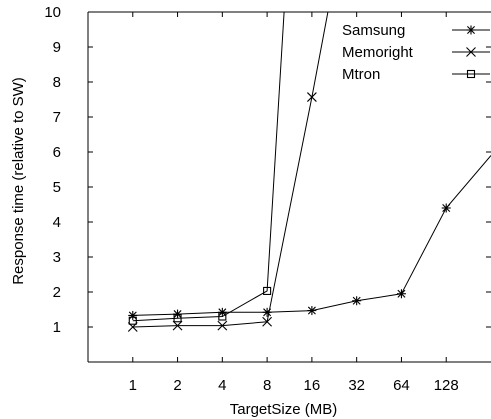 The height and width of the screenshot is (419, 491). I want to click on x-tick-label: 16, so click(312, 385).